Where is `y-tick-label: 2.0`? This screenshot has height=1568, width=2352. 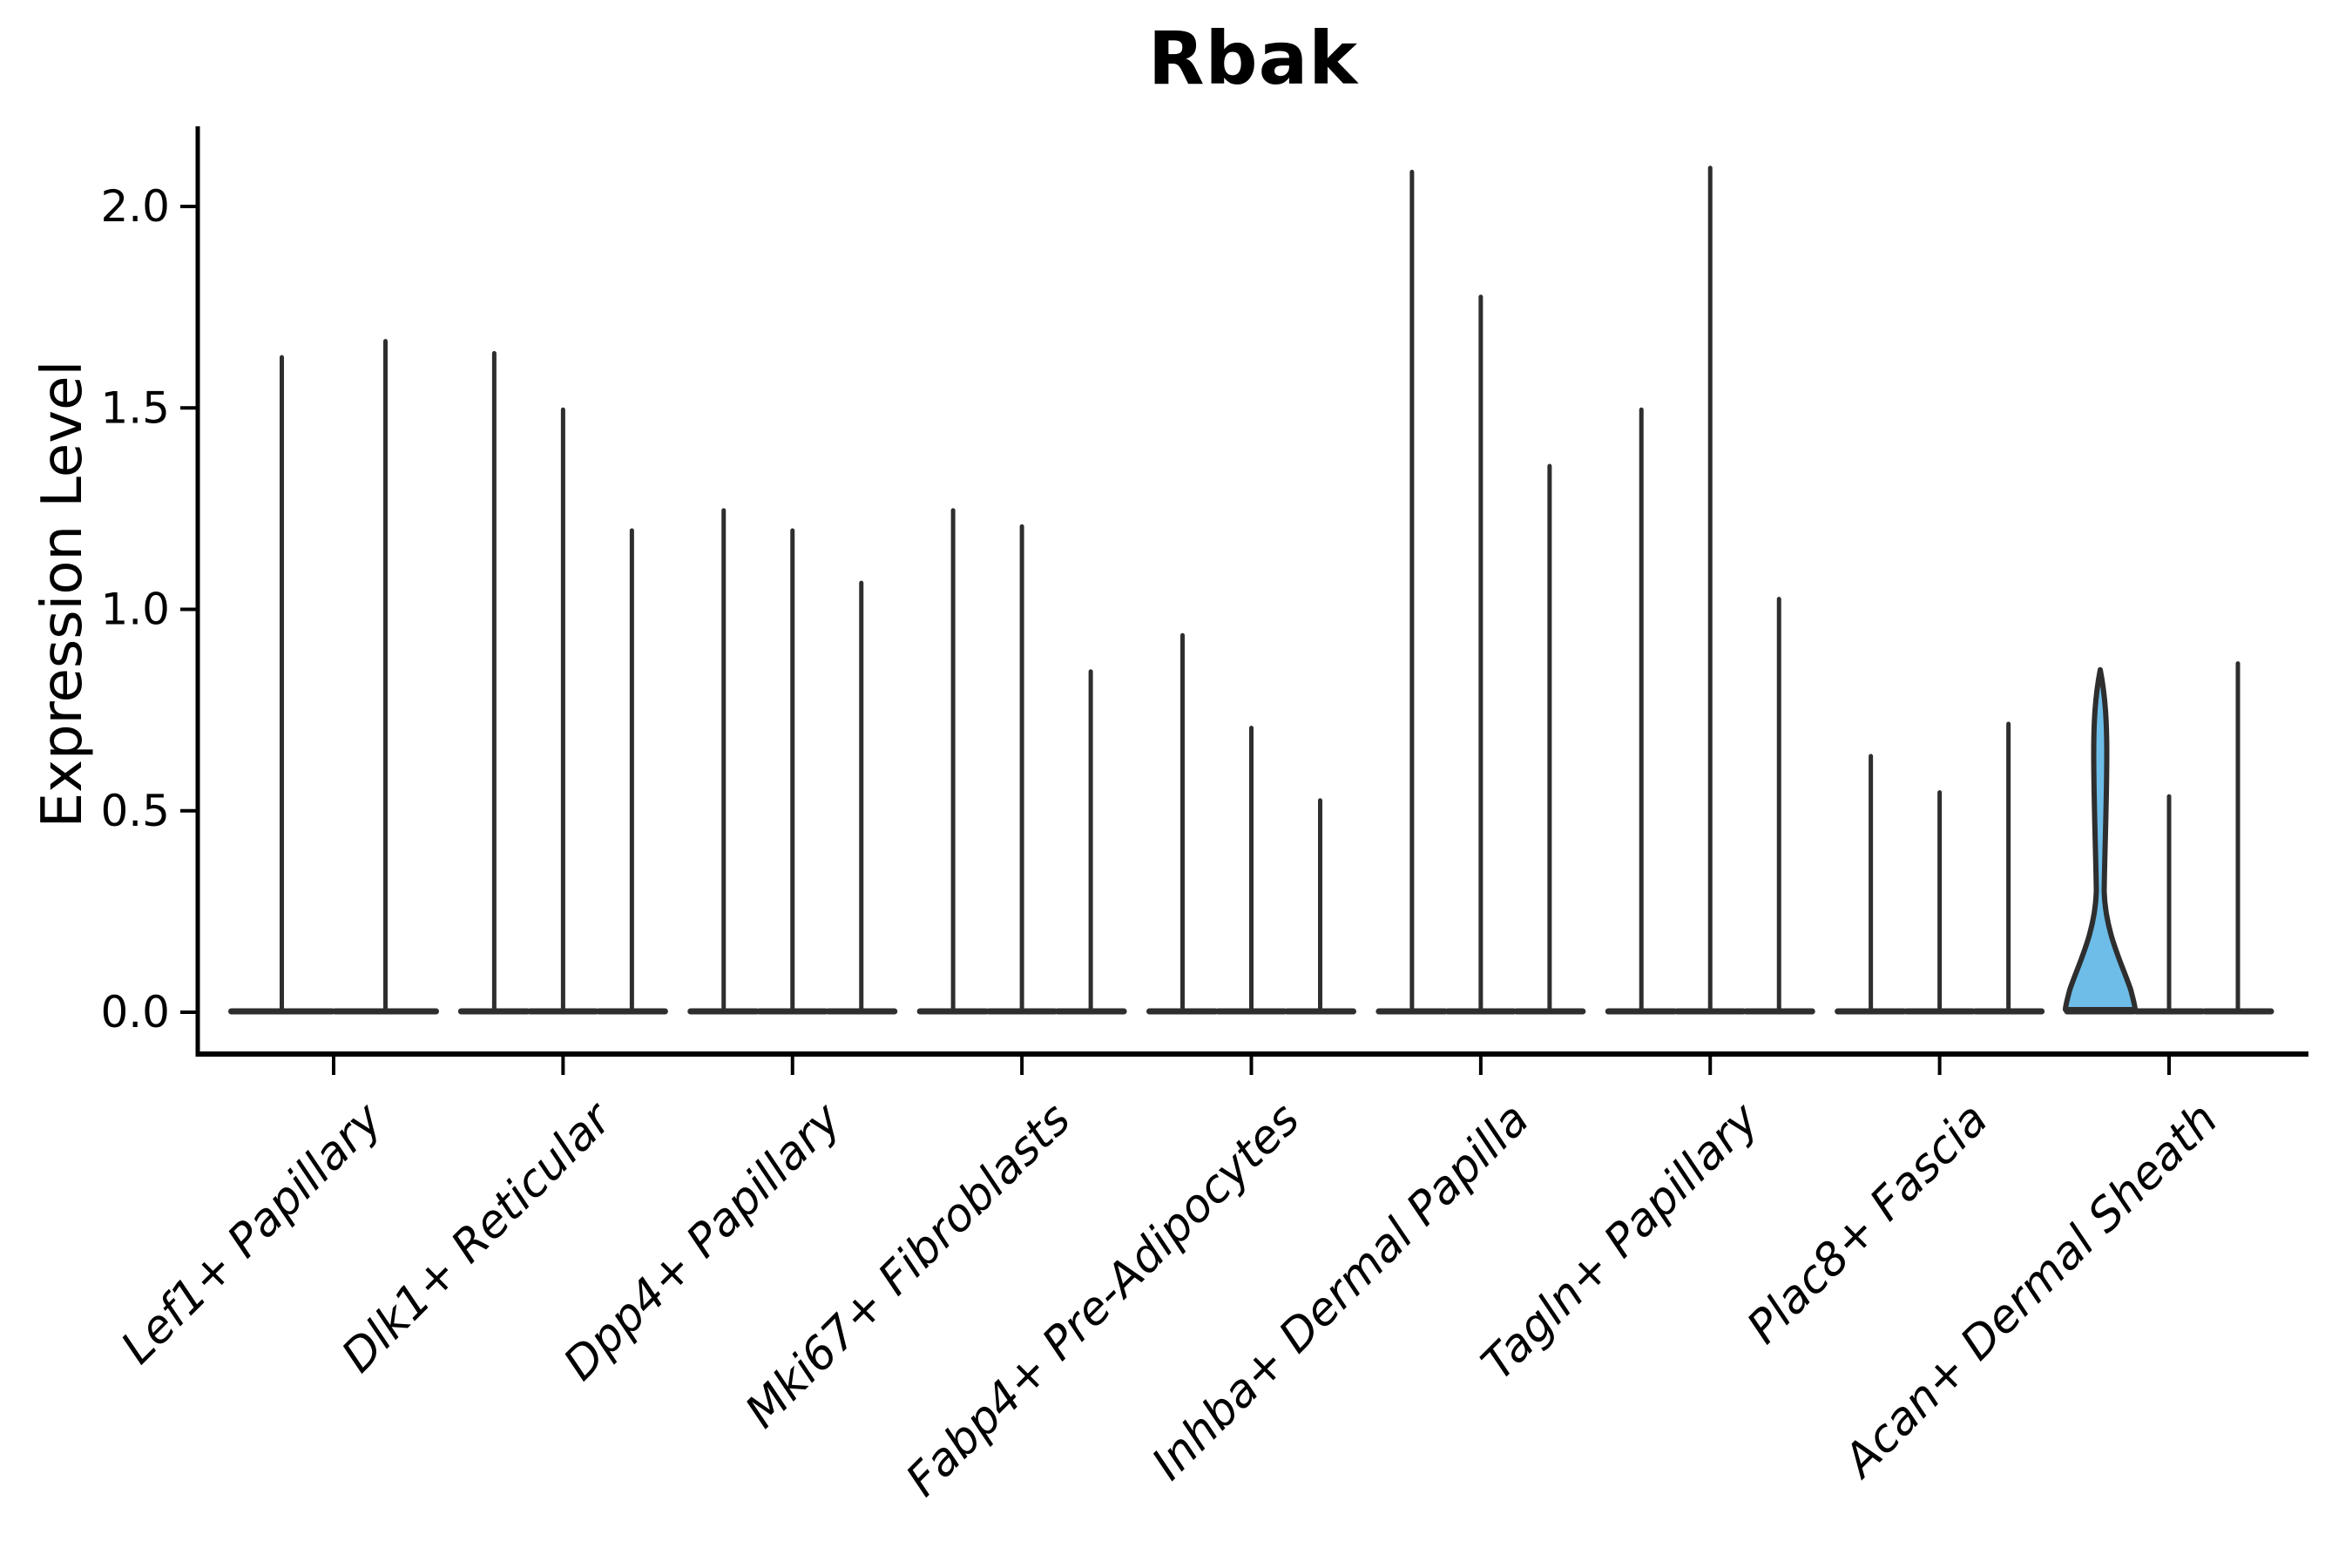
y-tick-label: 2.0 is located at coordinates (135, 206).